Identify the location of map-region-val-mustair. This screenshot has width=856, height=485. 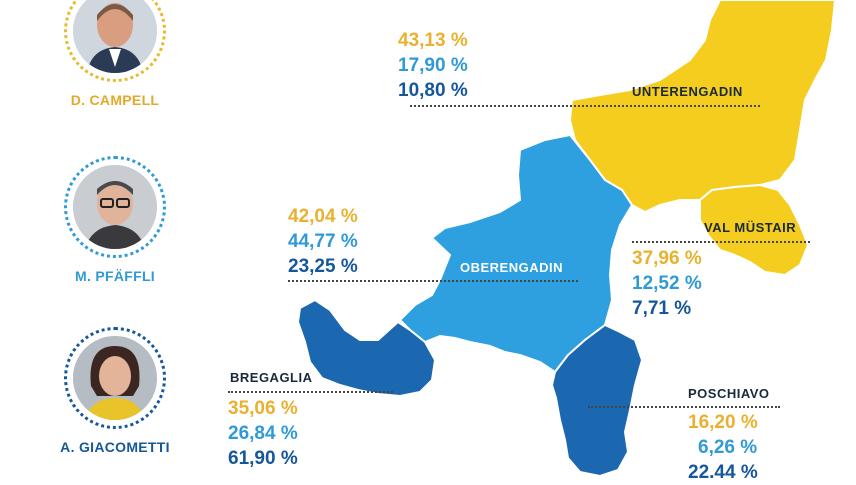
(754, 230).